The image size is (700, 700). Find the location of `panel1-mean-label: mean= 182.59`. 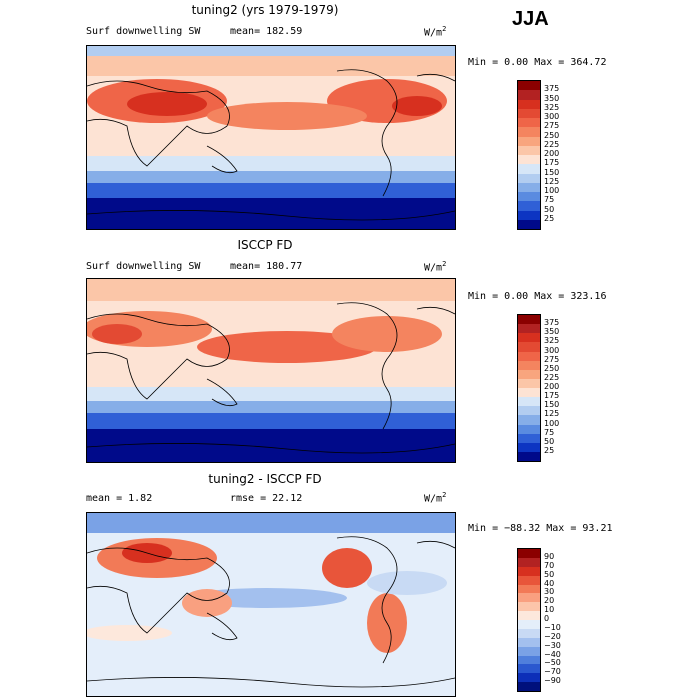

panel1-mean-label: mean= 182.59 is located at coordinates (266, 31).